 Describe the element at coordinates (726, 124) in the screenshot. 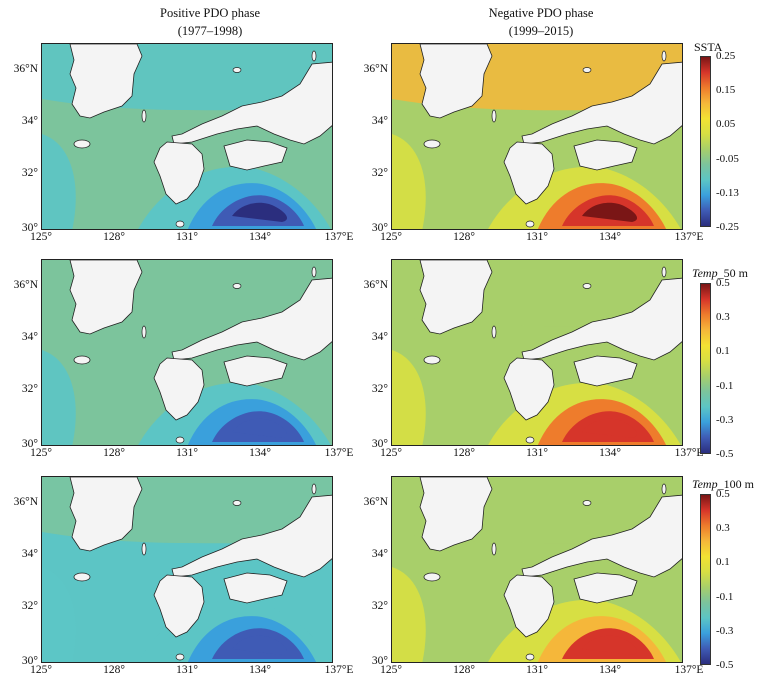

I see `colorbar-tick-label: 0.05` at that location.